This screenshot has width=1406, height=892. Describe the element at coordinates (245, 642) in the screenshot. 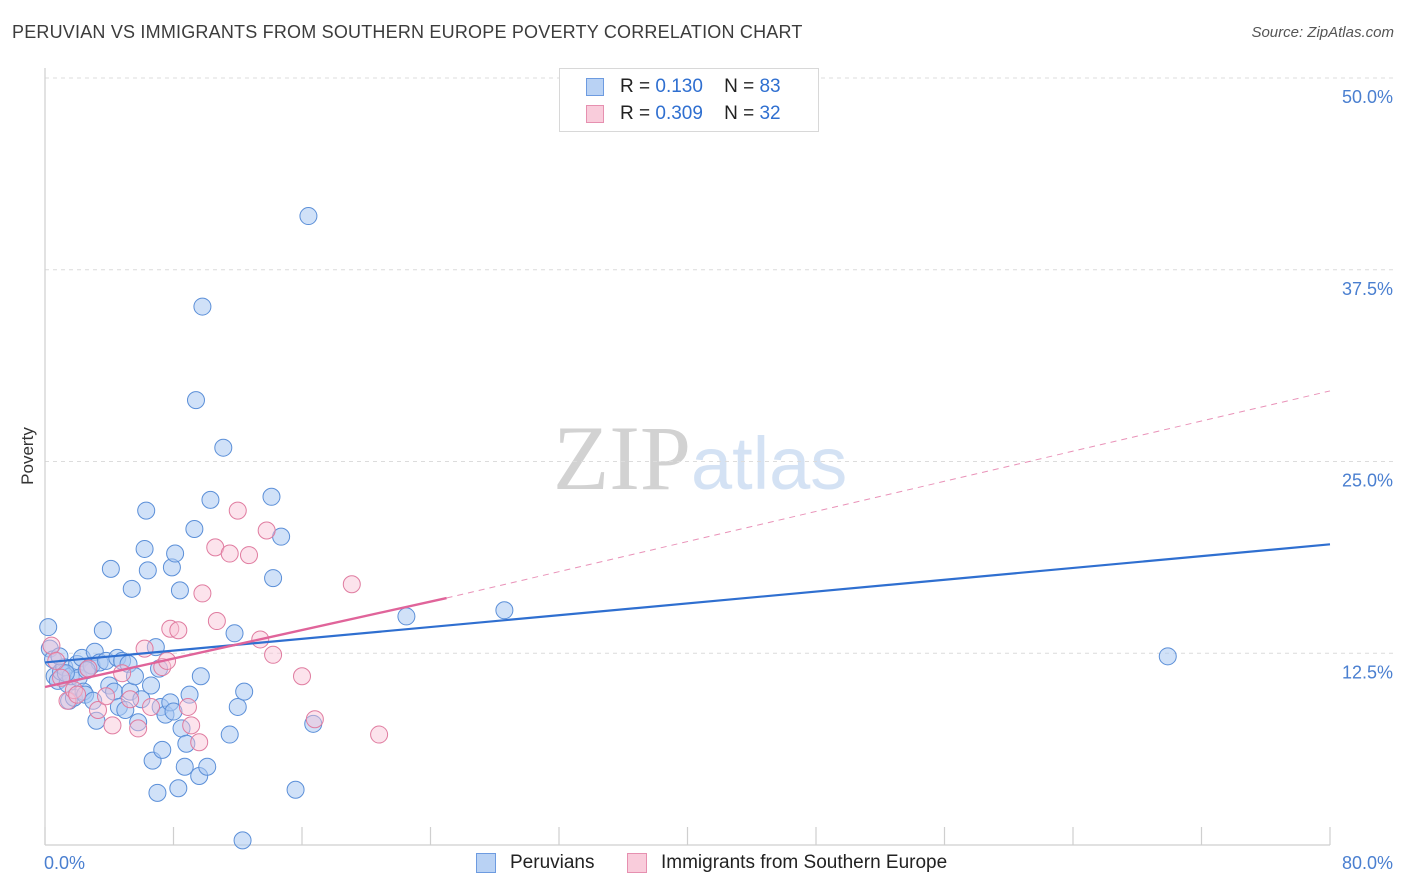

I see `immigrants-trend-line` at that location.